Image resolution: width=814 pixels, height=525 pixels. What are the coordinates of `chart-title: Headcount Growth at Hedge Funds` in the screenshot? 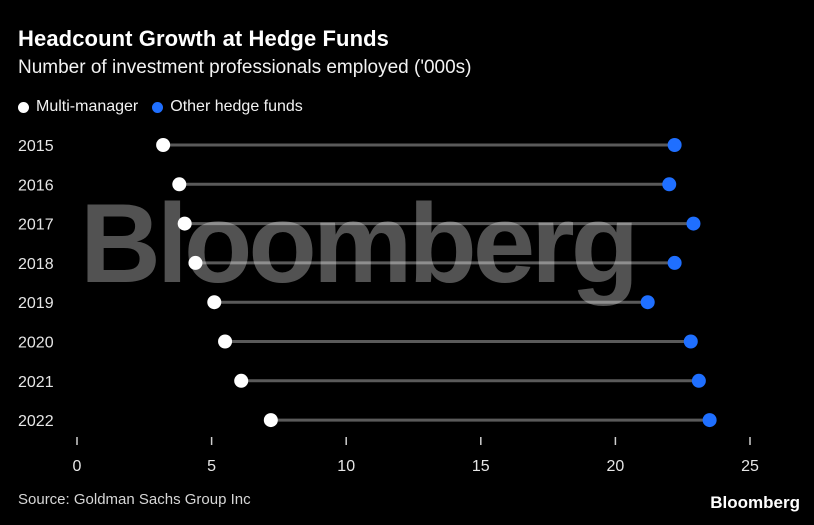 It's located at (203, 38).